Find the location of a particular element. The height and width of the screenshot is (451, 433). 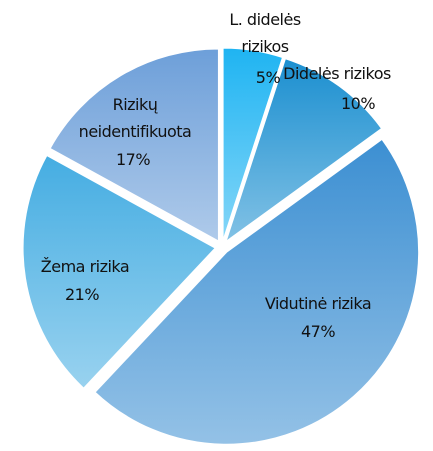

slice-label: Žema rizika is located at coordinates (85, 266).